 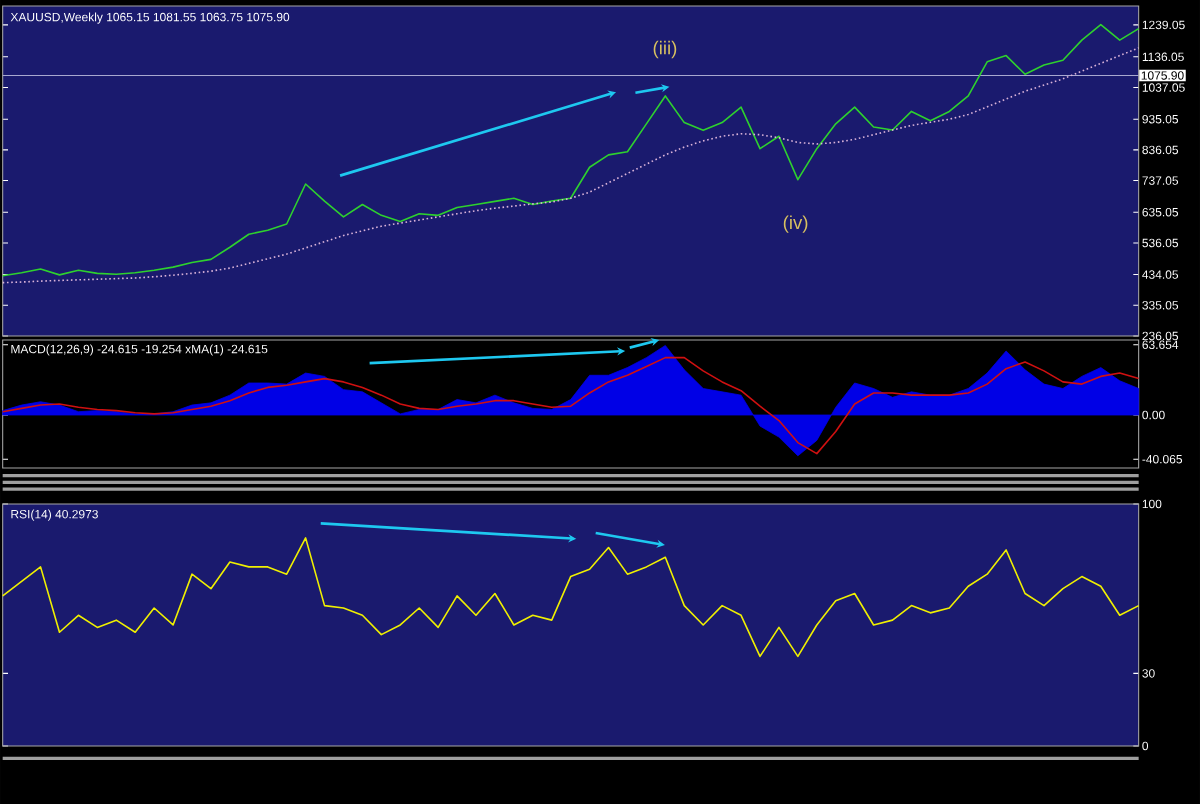 I want to click on line-series, so click(x=570, y=597).